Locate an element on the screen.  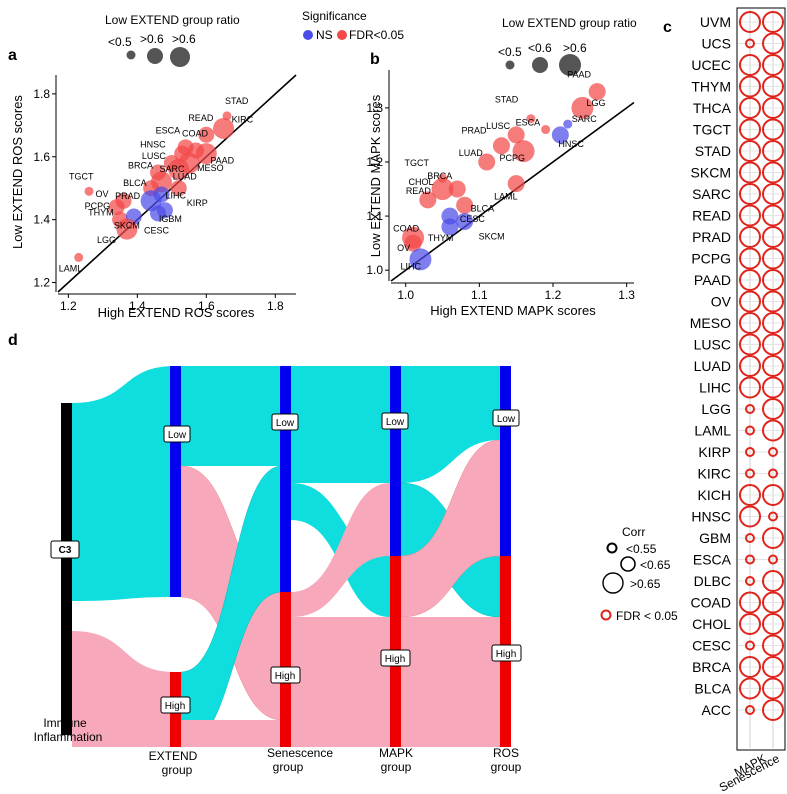
matrix-dot-senescence-sarc is located at coordinates (773, 194).